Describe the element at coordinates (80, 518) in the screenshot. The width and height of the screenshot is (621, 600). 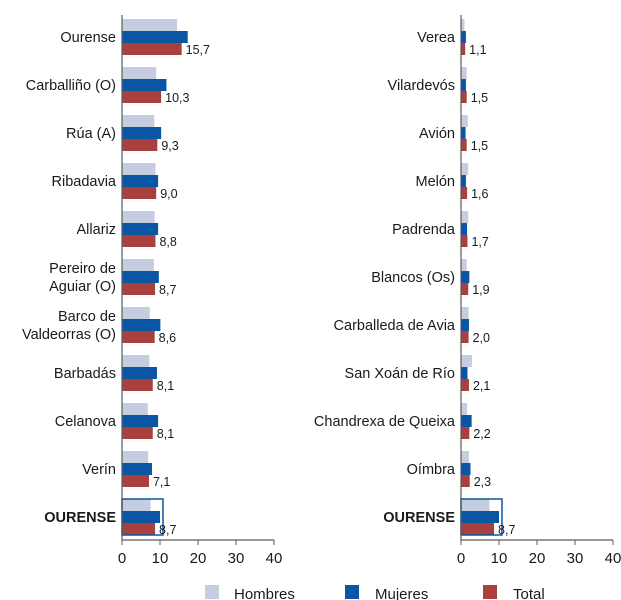
I see `category-label-left-10: OURENSE` at that location.